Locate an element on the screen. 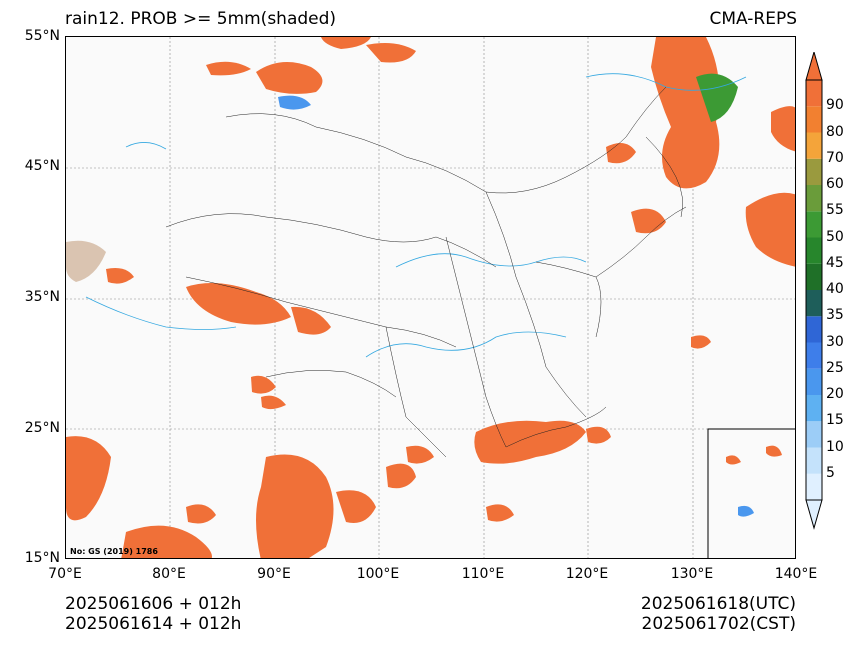 This screenshot has height=647, width=860. colorbar-segments is located at coordinates (814, 291).